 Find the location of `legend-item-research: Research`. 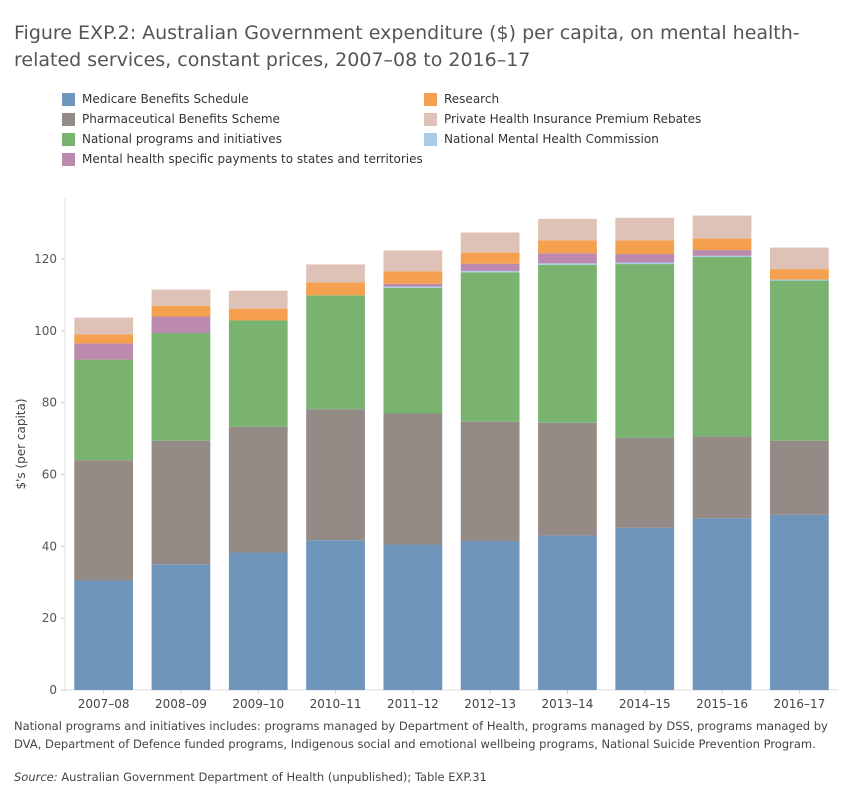

legend-item-research: Research is located at coordinates (461, 99).